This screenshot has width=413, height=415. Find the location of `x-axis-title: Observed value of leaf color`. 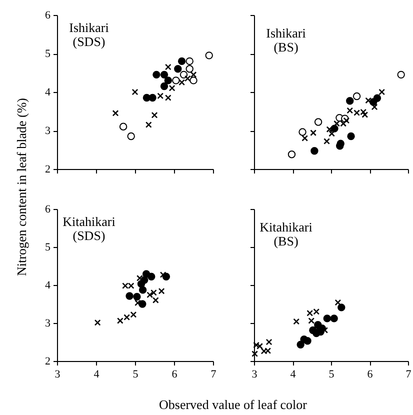

x-axis-title: Observed value of leaf color is located at coordinates (233, 405).